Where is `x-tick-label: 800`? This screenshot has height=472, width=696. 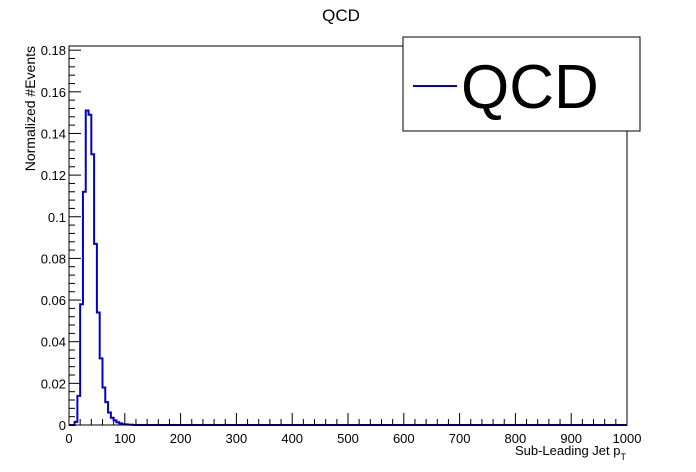 x-tick-label: 800 is located at coordinates (516, 438).